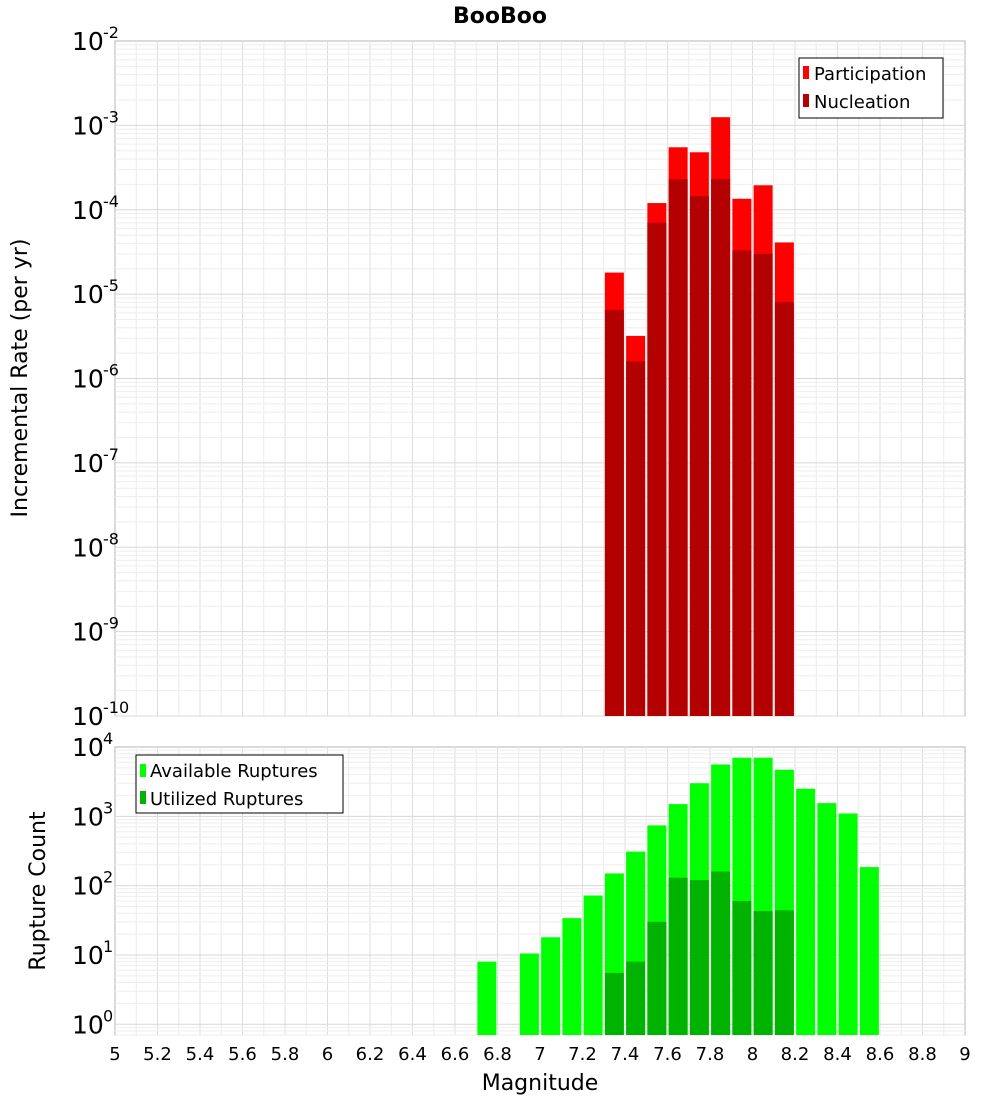  What do you see at coordinates (111, 285) in the screenshot?
I see `top-y-tick-exponent: -5` at bounding box center [111, 285].